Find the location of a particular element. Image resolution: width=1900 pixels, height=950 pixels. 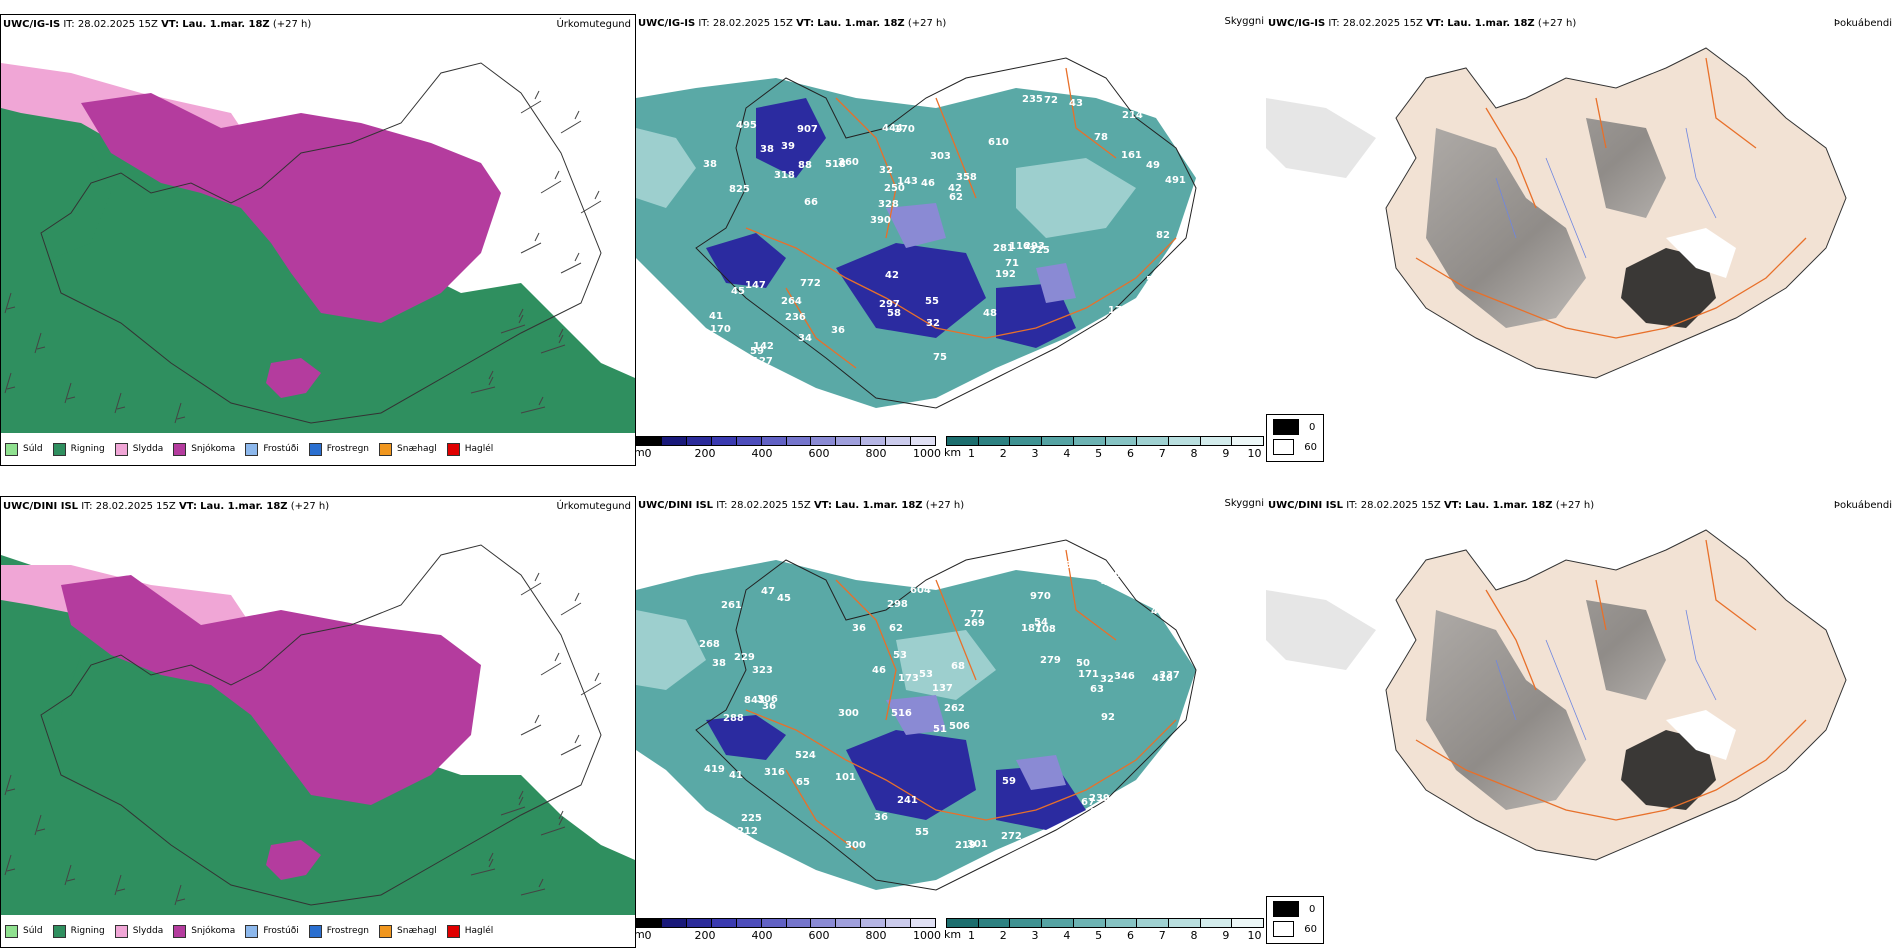

legend-item: Frostúði is located at coordinates (272, 449).